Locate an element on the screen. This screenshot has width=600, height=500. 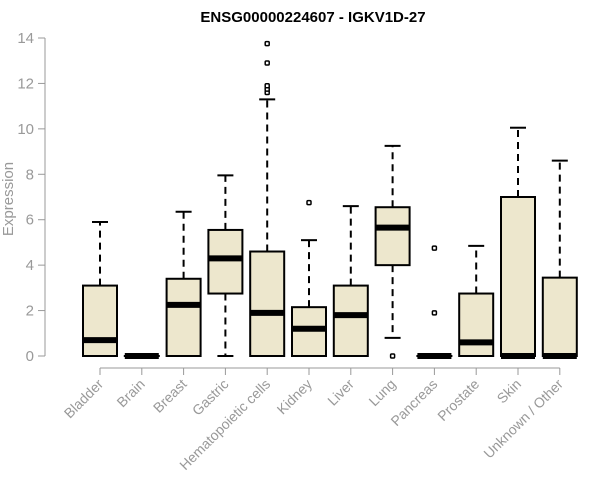
box-bladder is located at coordinates (100, 289).